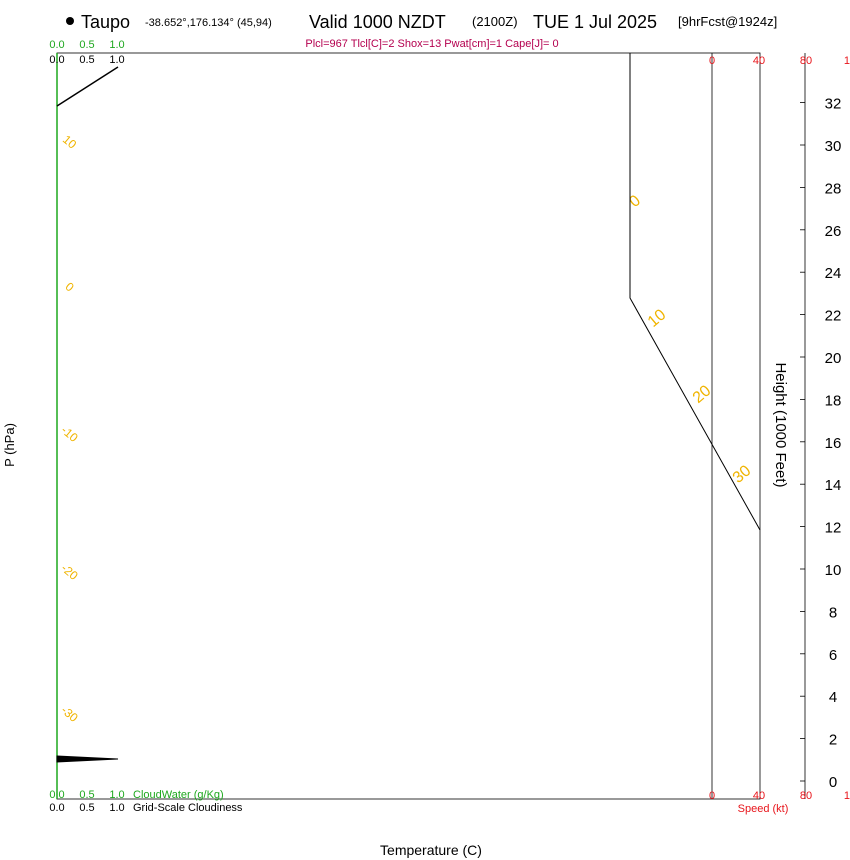 Image resolution: width=850 pixels, height=860 pixels. I want to click on height-tick-label: 16, so click(833, 443).